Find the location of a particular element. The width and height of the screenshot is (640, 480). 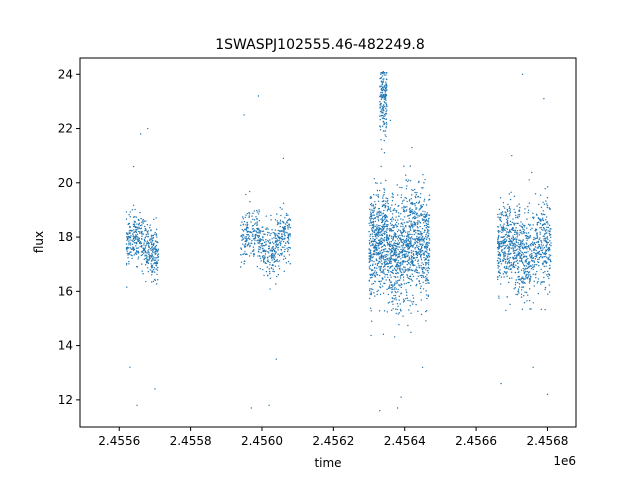

y-tick-label: 12 is located at coordinates (65, 400).